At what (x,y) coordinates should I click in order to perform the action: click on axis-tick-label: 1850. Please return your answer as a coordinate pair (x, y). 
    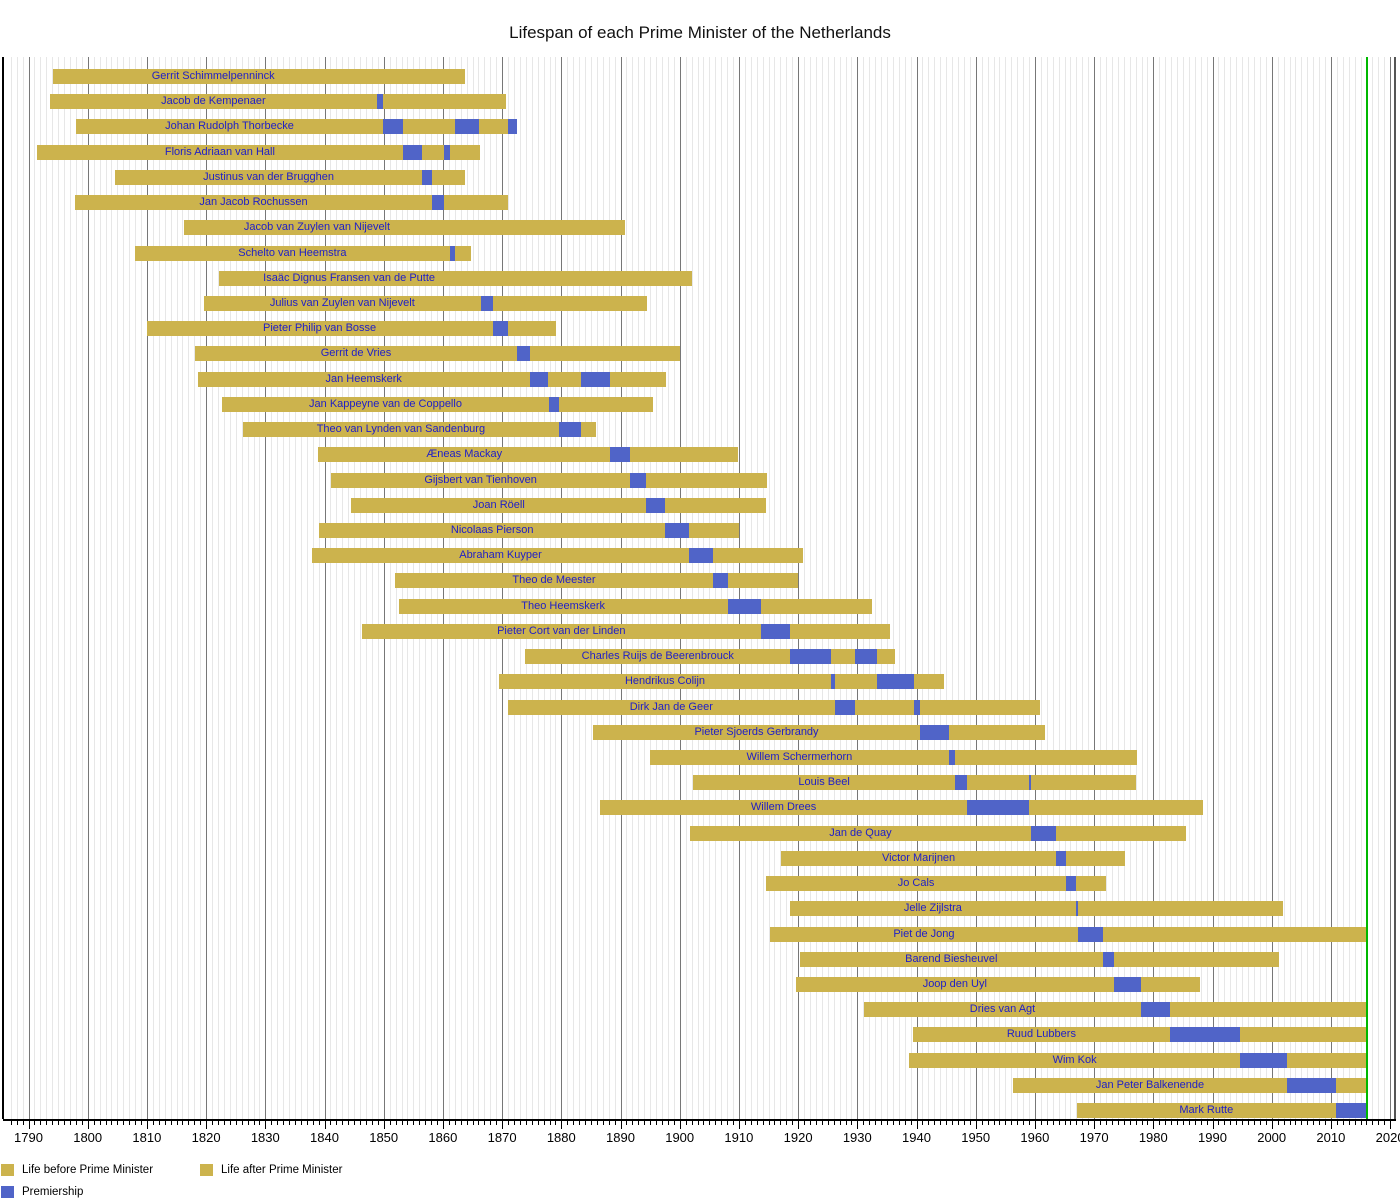
    Looking at the image, I should click on (384, 1137).